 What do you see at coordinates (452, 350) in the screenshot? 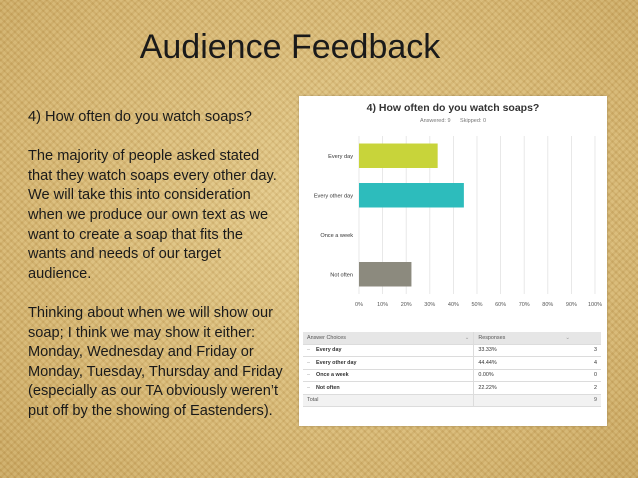
I see `table-row: – Every day 33.33% 3` at bounding box center [452, 350].